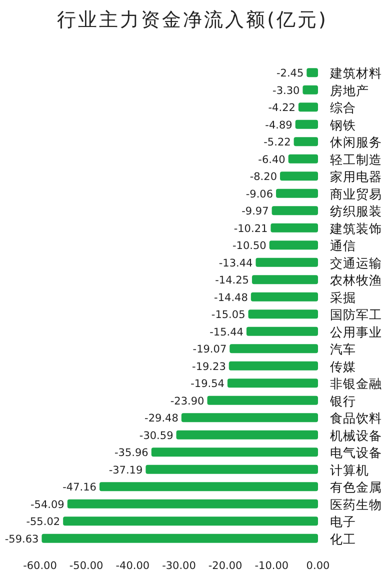  I want to click on data-label: -3.30, so click(286, 90).